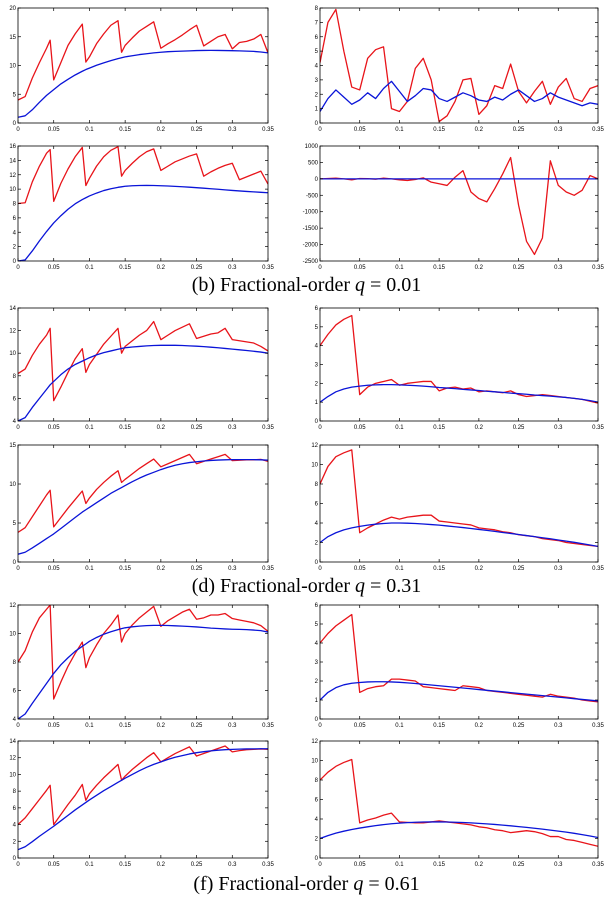 This screenshot has width=613, height=903. What do you see at coordinates (360, 586) in the screenshot?
I see `caption-d-var: q` at bounding box center [360, 586].